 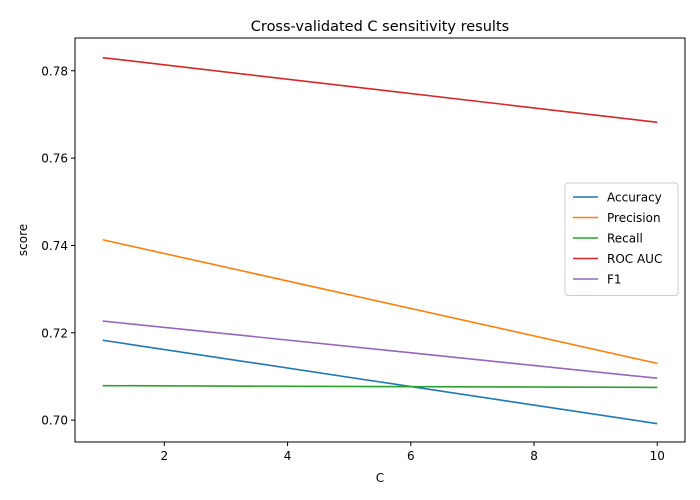 I want to click on x-tick-label: 10, so click(x=657, y=456).